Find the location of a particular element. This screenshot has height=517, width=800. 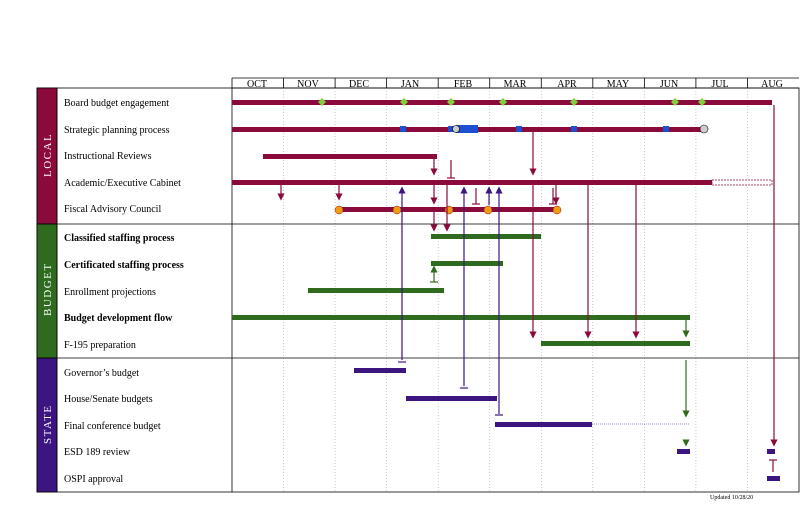

task-label: Budget development flow is located at coordinates (118, 318).